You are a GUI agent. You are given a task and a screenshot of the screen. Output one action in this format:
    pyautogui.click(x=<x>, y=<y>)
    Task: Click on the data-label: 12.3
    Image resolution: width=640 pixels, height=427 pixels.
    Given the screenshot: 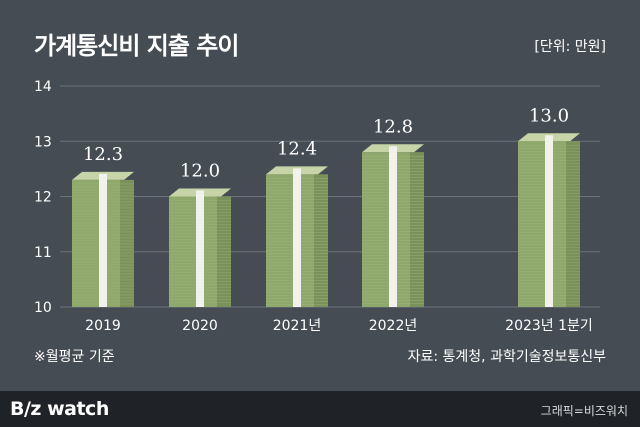 What is the action you would take?
    pyautogui.click(x=103, y=154)
    